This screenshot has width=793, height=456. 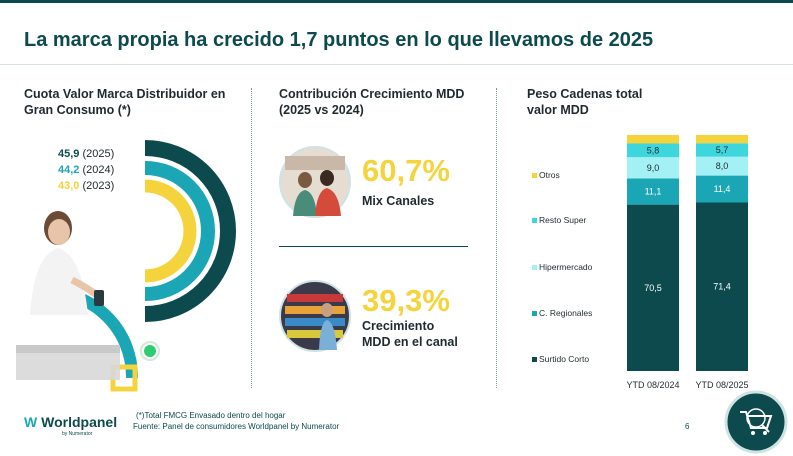 I want to click on top-accent-line, so click(x=396, y=1).